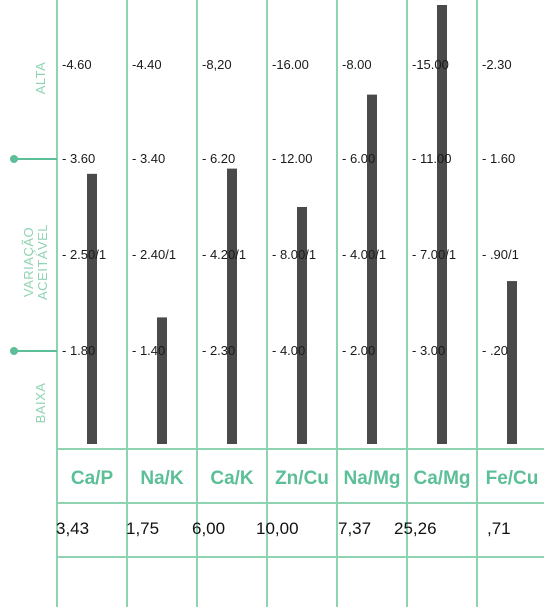 This screenshot has width=544, height=607. Describe the element at coordinates (224, 254) in the screenshot. I see `scale-label-ideal: - 4.20/1` at that location.